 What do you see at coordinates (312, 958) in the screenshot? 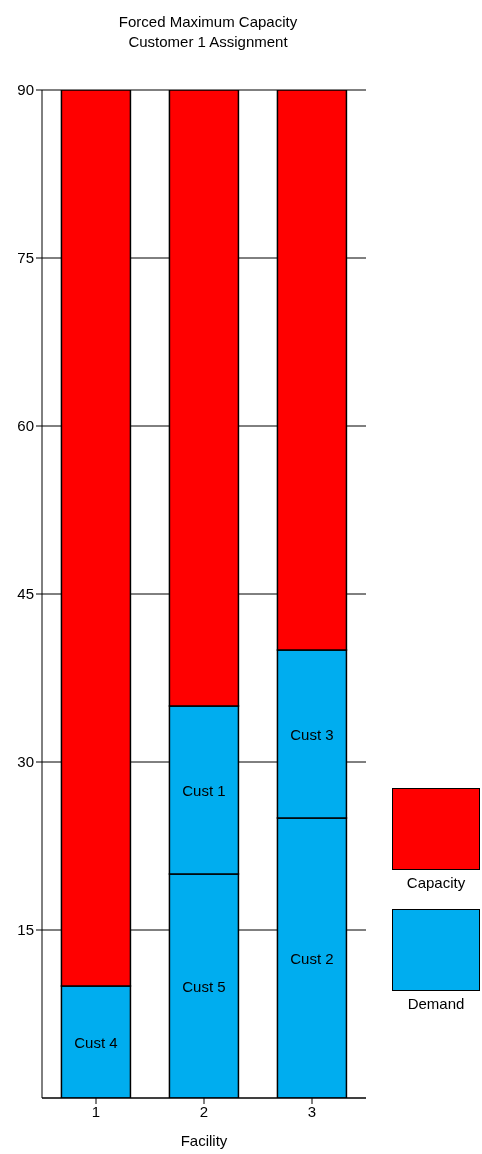
I see `data-label: Cust 2` at bounding box center [312, 958].